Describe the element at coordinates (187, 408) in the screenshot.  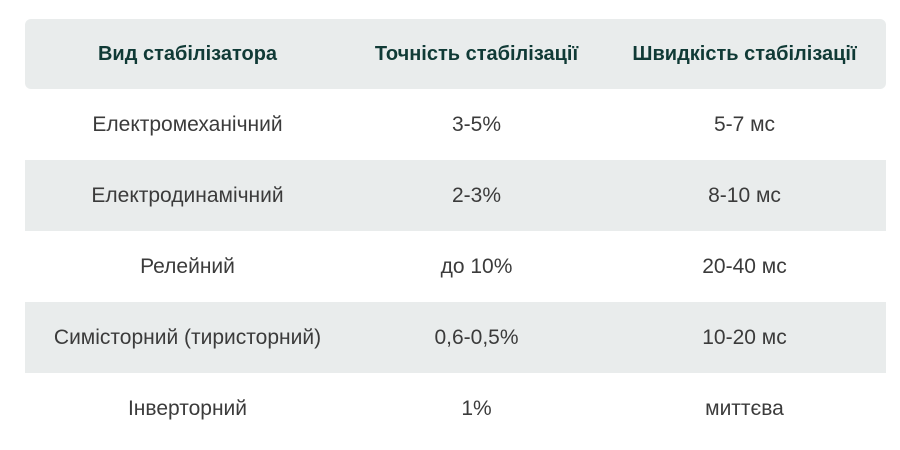
I see `cell-type: Інверторний` at that location.